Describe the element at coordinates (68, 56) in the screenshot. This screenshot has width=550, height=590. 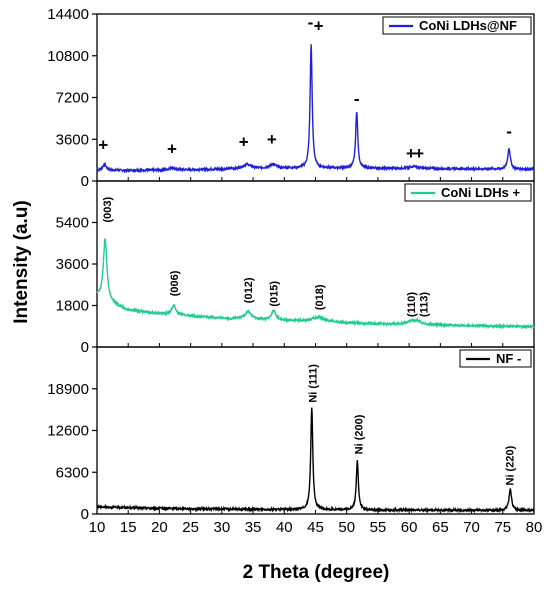
I see `y-tick-label-ldh-nf: 10800` at that location.